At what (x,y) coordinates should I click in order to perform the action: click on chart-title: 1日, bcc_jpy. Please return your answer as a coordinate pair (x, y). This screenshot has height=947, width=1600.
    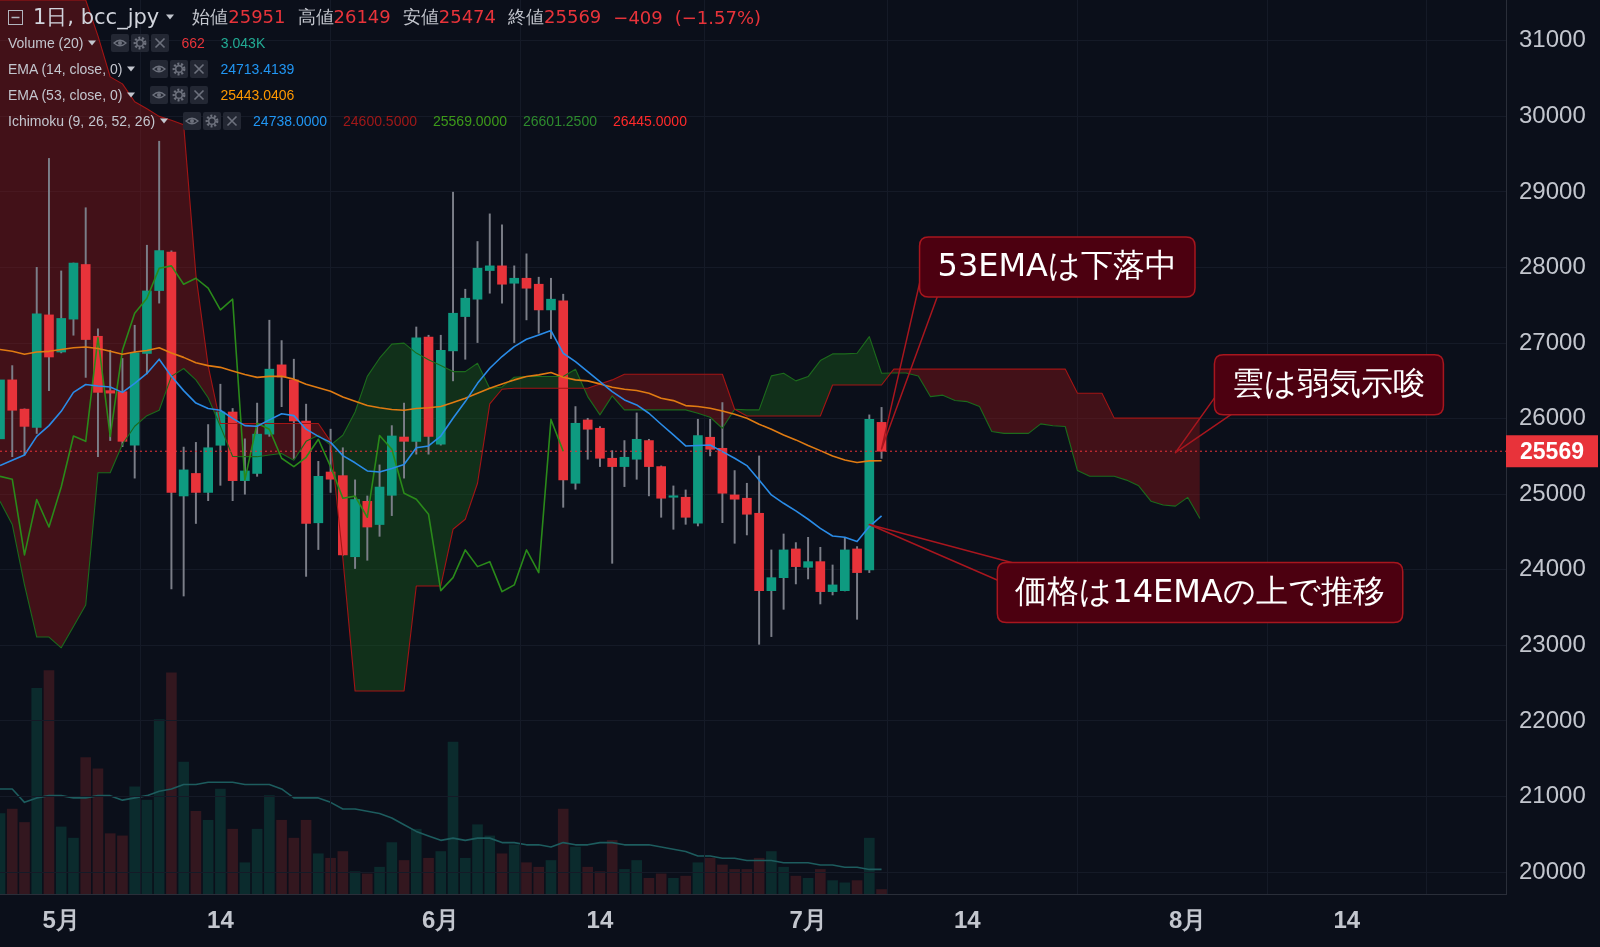
    Looking at the image, I should click on (96, 17).